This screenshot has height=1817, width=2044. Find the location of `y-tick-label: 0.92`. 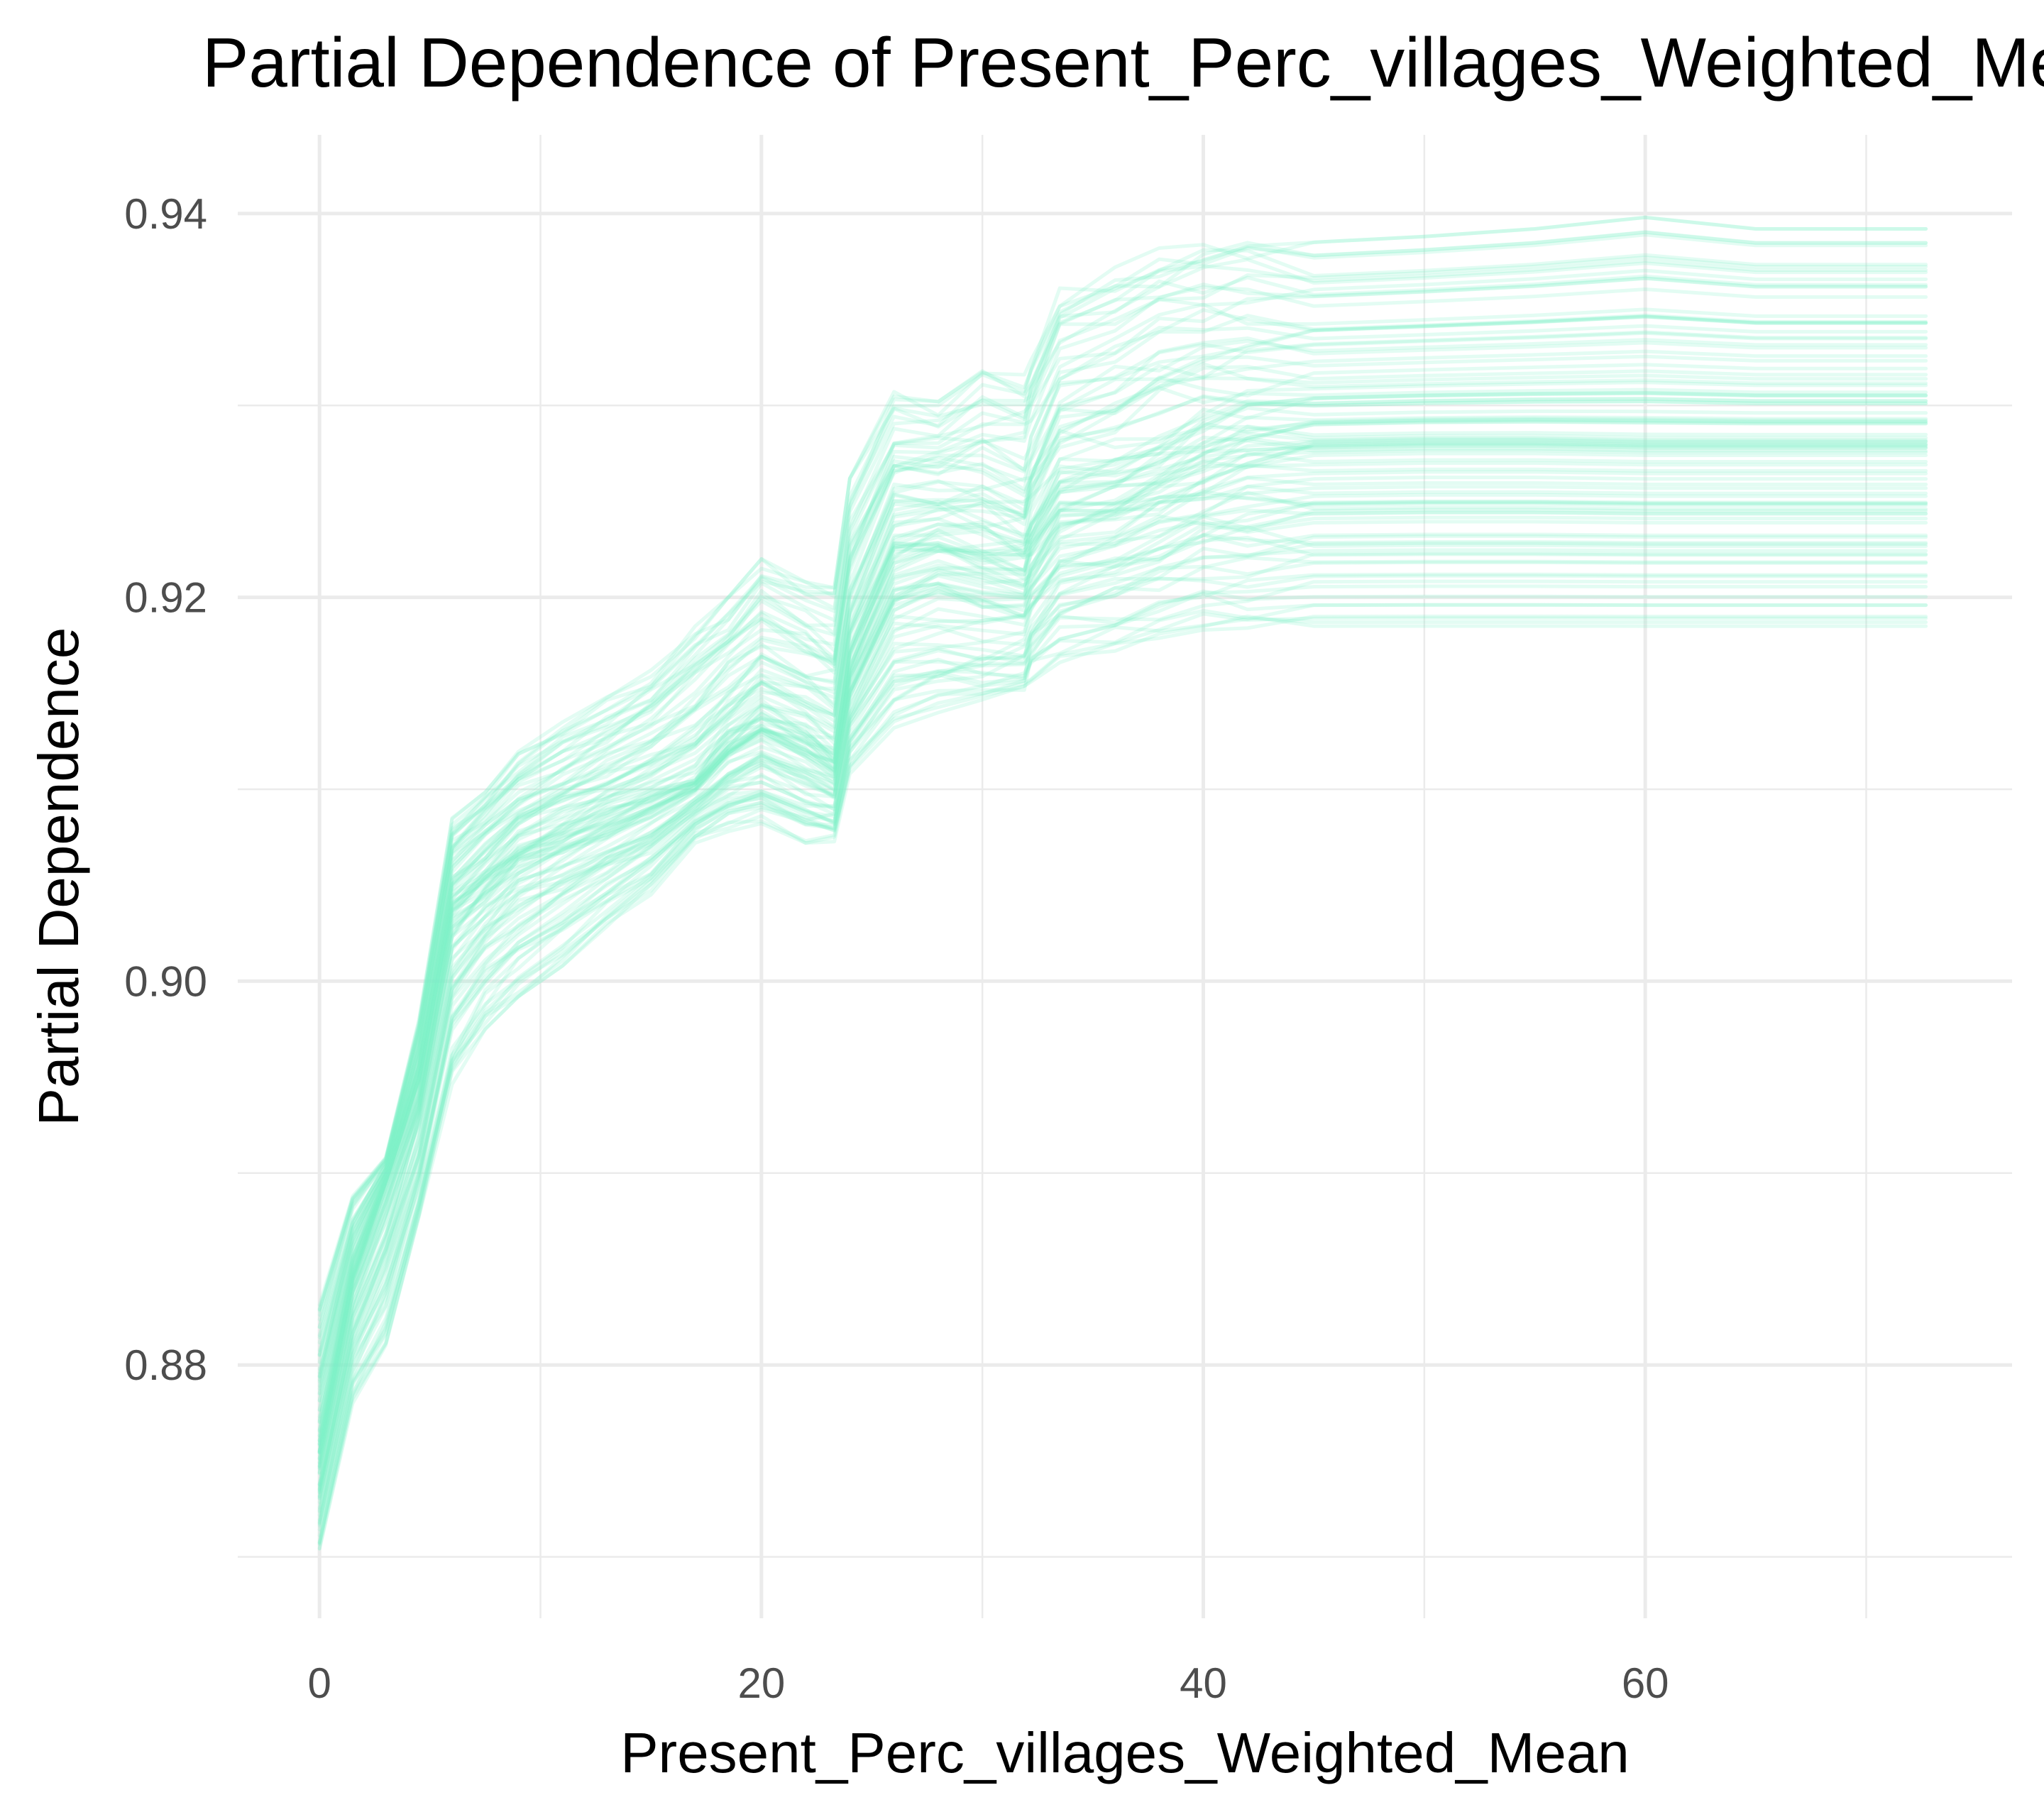

y-tick-label: 0.92 is located at coordinates (165, 598).